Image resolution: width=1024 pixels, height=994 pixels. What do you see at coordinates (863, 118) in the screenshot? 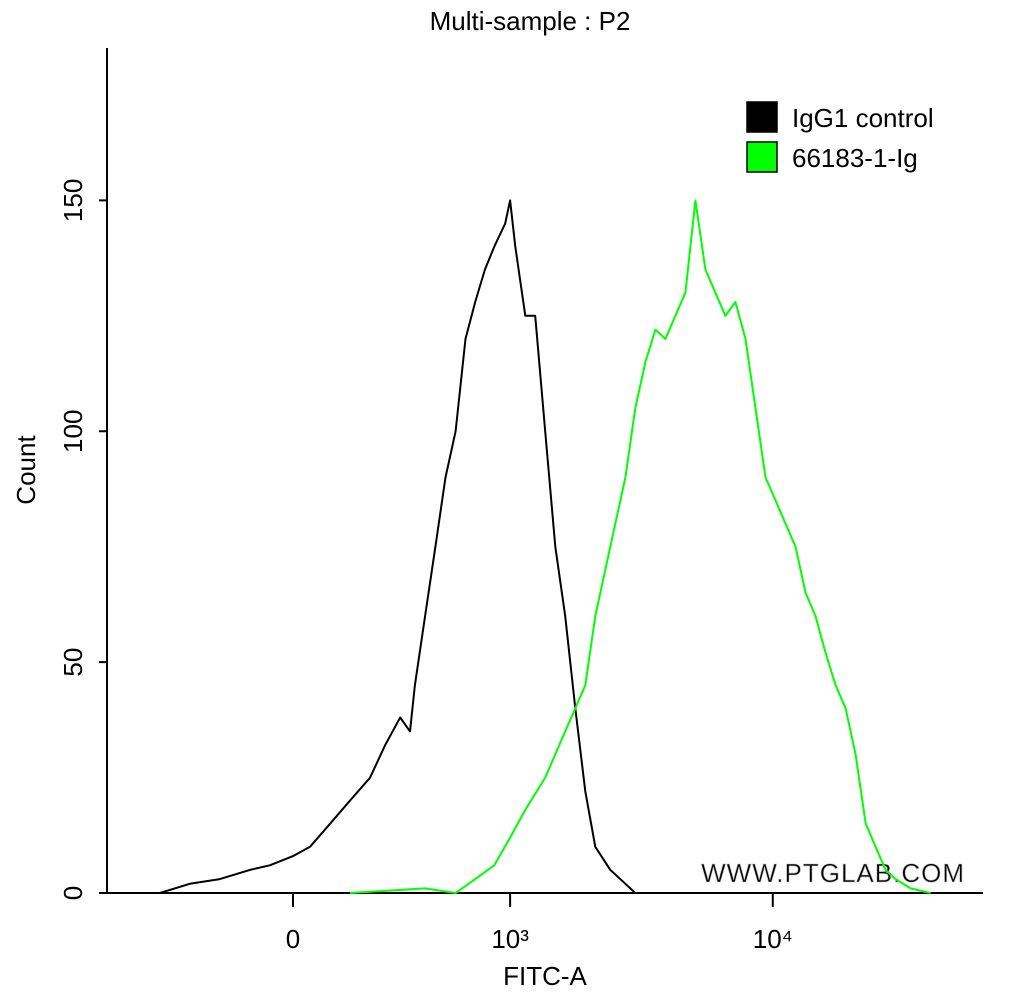
I see `legend-label: IgG1 control` at bounding box center [863, 118].